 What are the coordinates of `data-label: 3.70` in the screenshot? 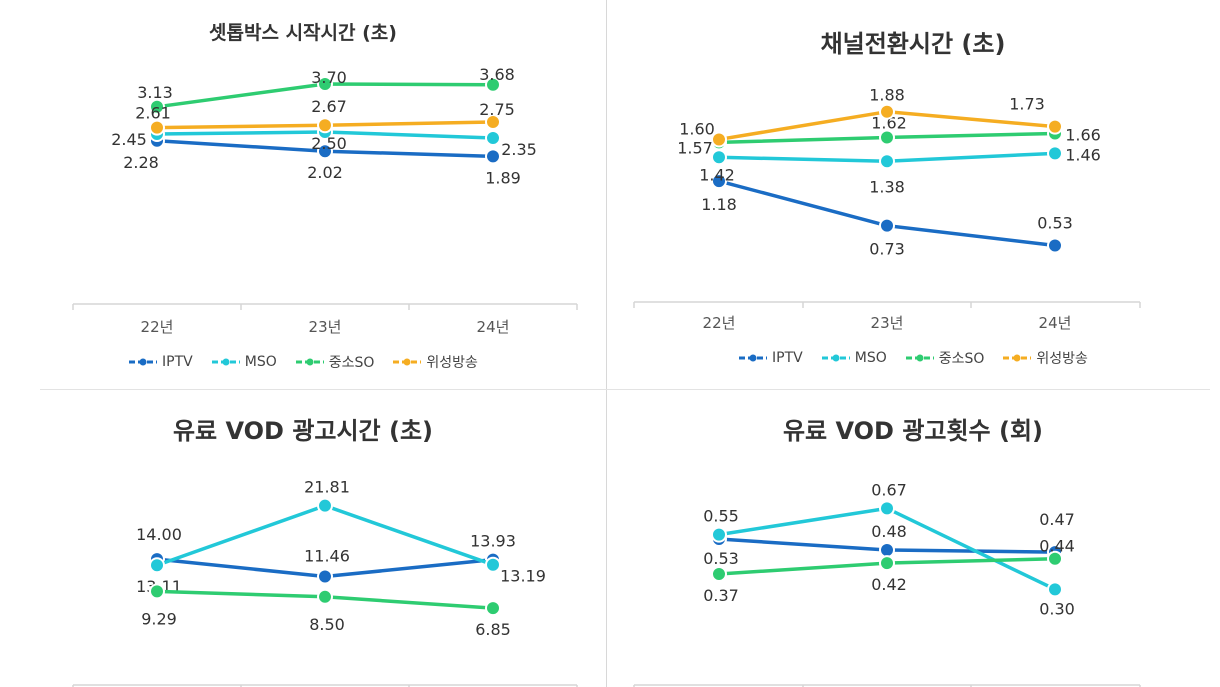 It's located at (329, 77).